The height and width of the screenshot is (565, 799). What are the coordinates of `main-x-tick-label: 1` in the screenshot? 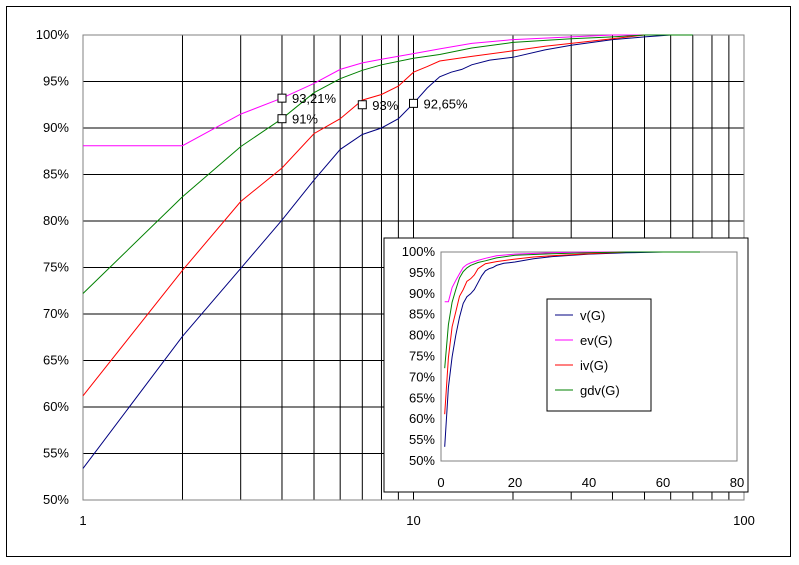 It's located at (82, 520).